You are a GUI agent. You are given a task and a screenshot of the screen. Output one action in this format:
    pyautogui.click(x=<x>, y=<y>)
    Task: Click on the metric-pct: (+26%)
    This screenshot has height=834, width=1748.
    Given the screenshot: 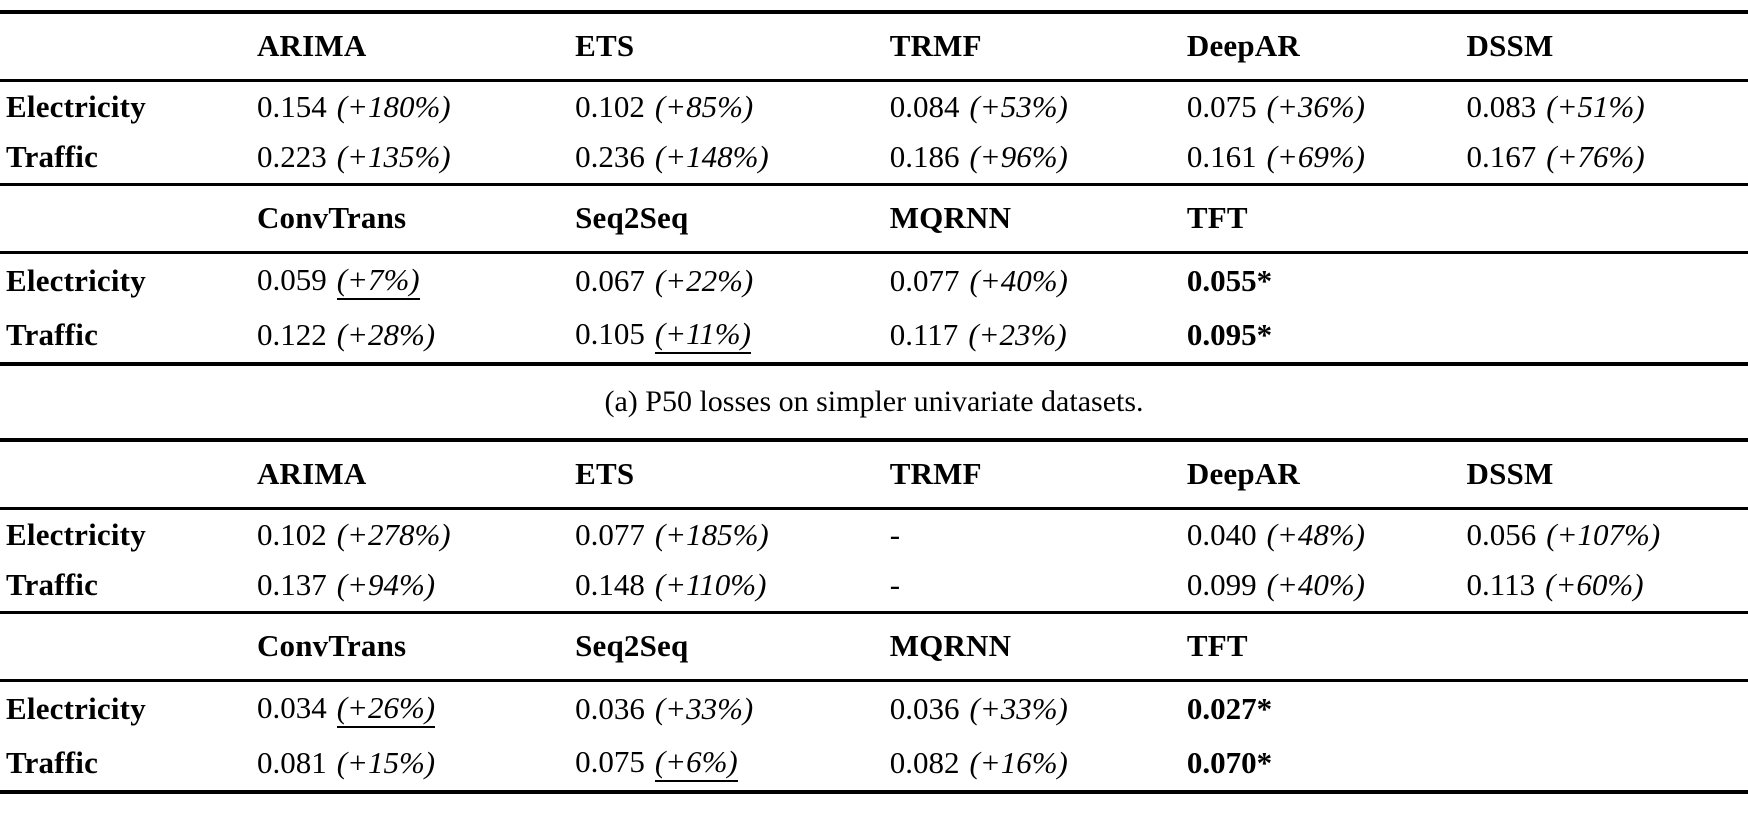 What is the action you would take?
    pyautogui.click(x=386, y=709)
    